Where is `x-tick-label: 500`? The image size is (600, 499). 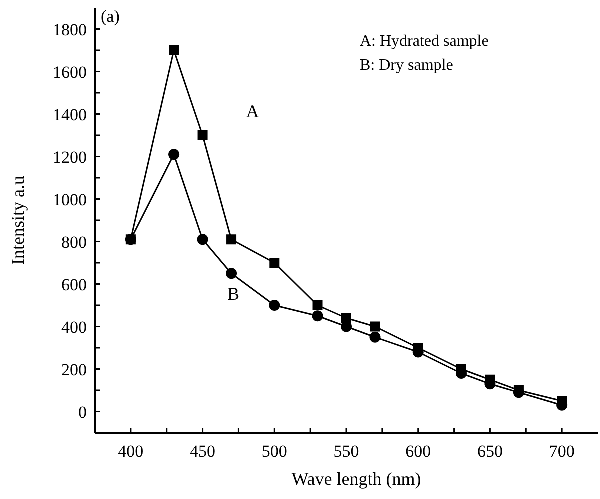
x-tick-label: 500 is located at coordinates (275, 451).